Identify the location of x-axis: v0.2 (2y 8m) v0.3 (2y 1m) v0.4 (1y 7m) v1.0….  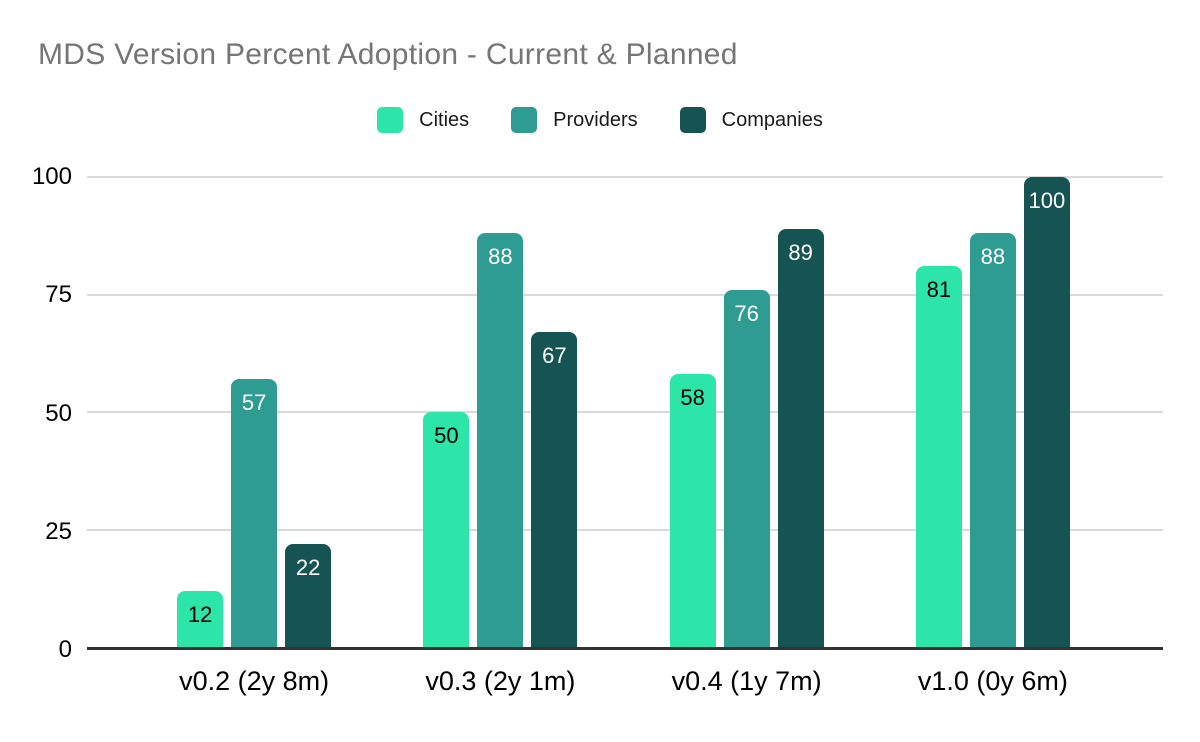
(623, 681).